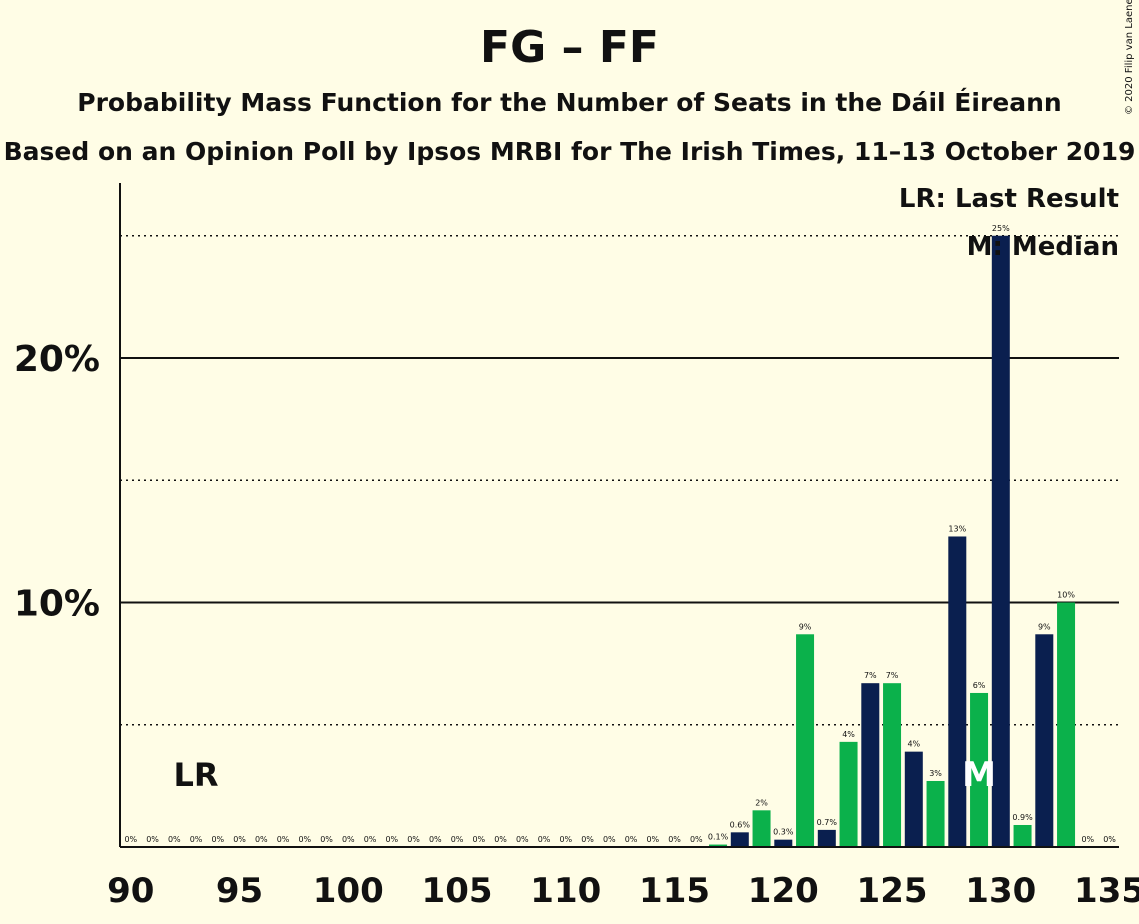 This screenshot has width=1139, height=924. What do you see at coordinates (348, 891) in the screenshot?
I see `x-tick-label: 100` at bounding box center [348, 891].